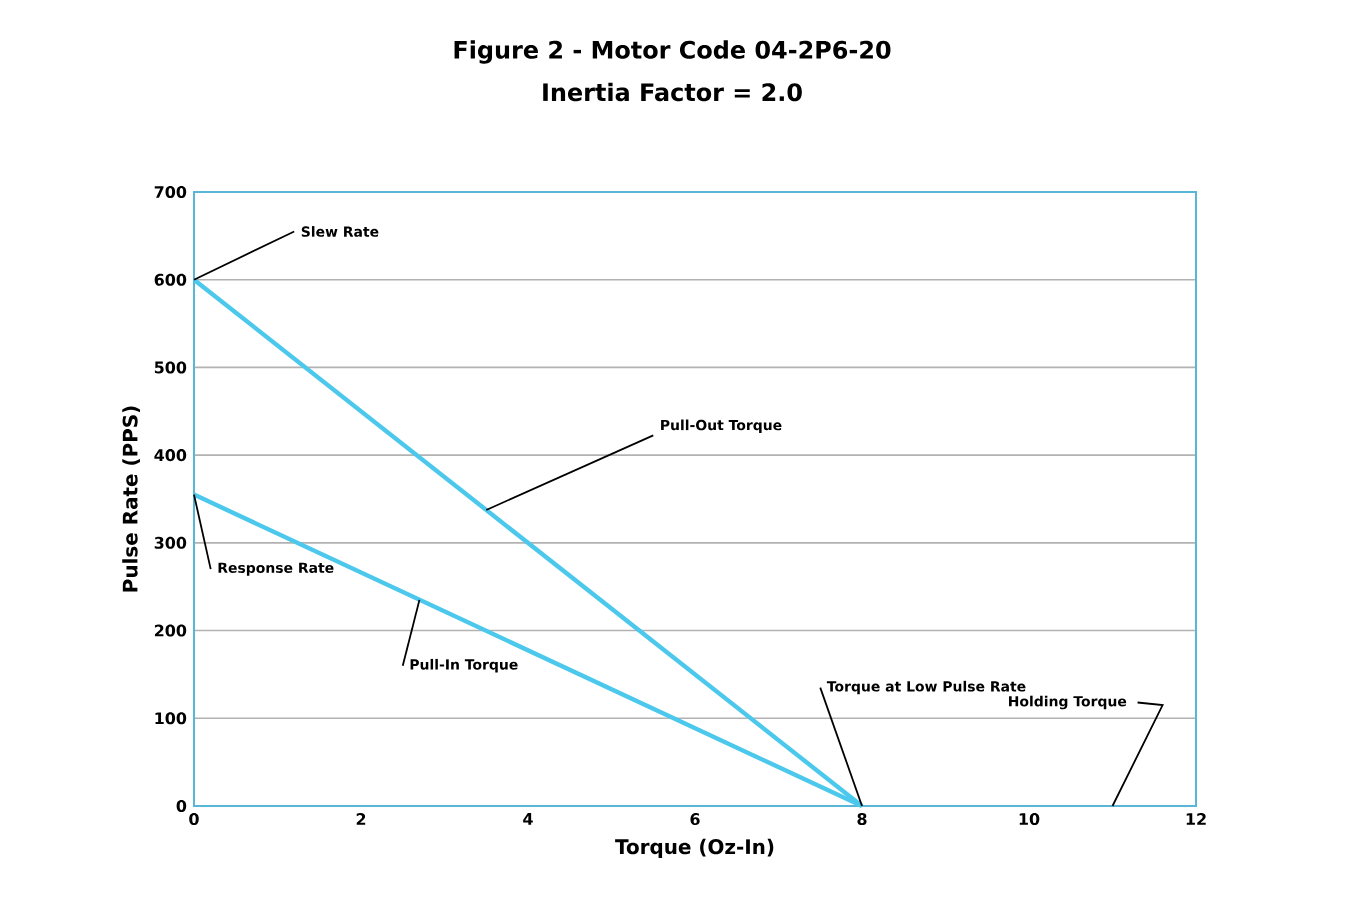 This screenshot has width=1346, height=904. Describe the element at coordinates (672, 92) in the screenshot. I see `chart-subtitle: Inertia Factor = 2.0` at that location.